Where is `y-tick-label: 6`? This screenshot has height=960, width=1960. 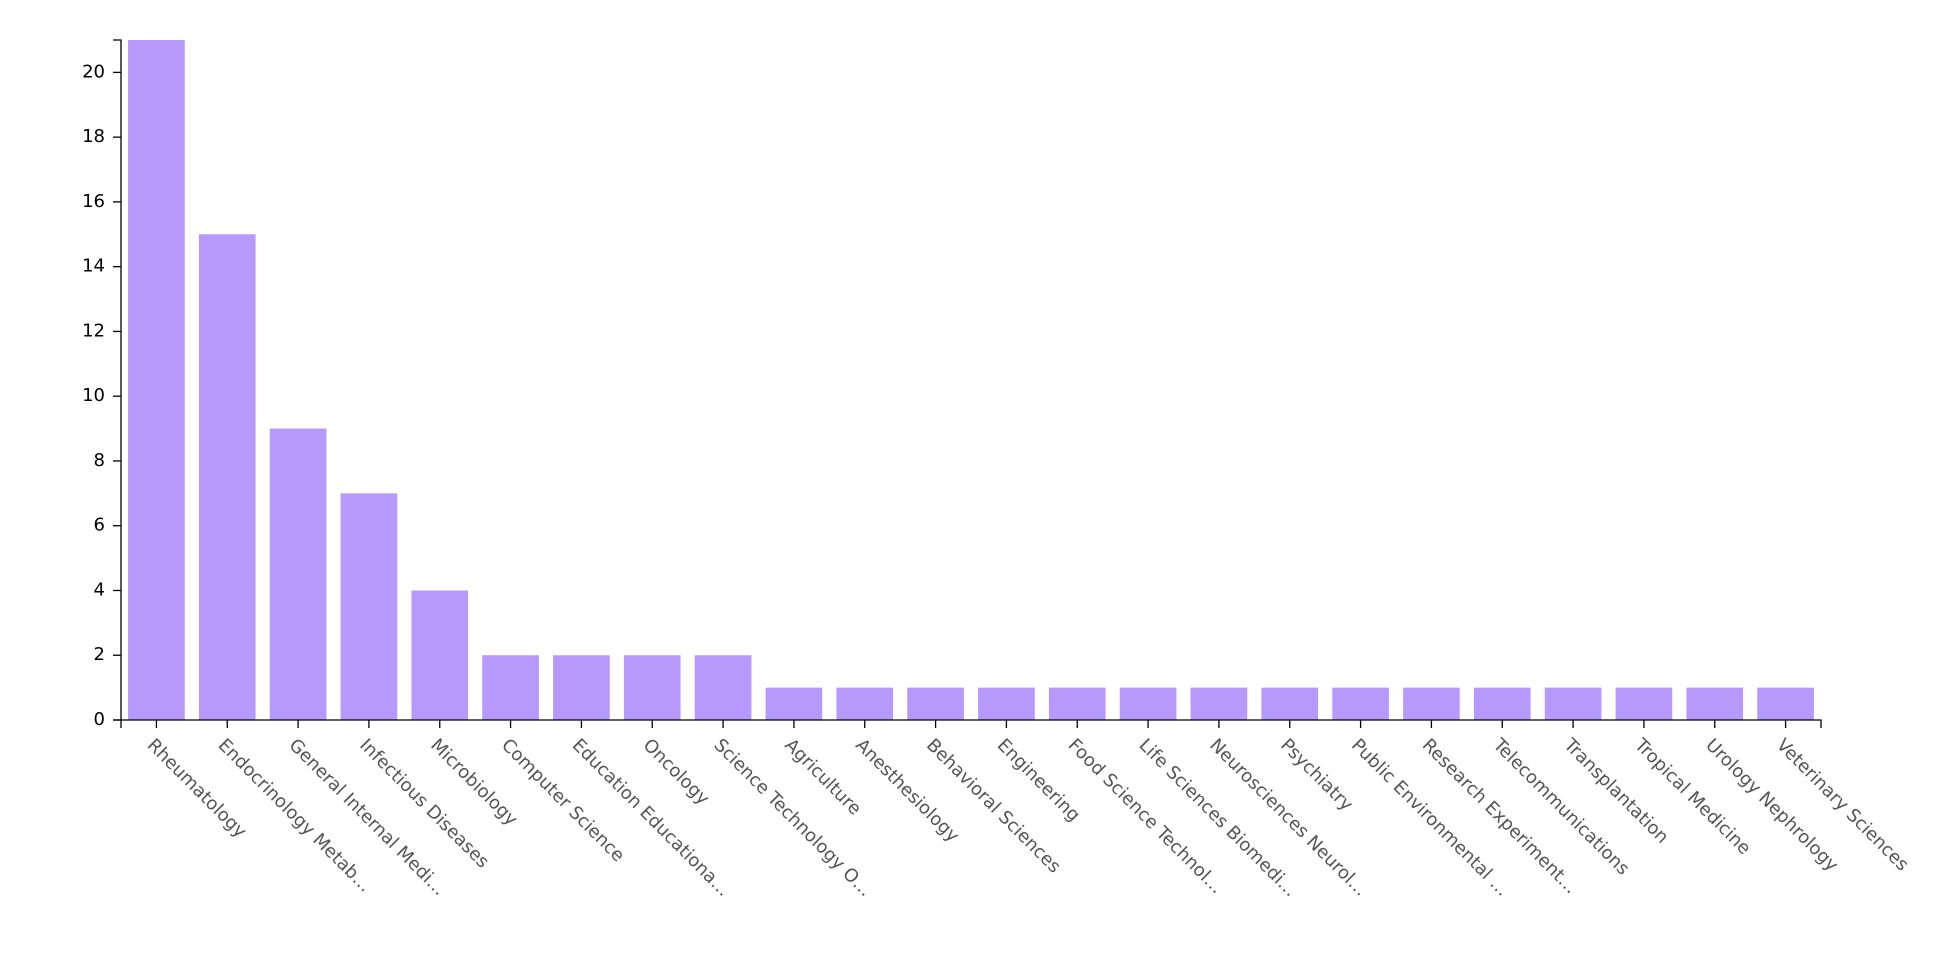 y-tick-label: 6 is located at coordinates (99, 525).